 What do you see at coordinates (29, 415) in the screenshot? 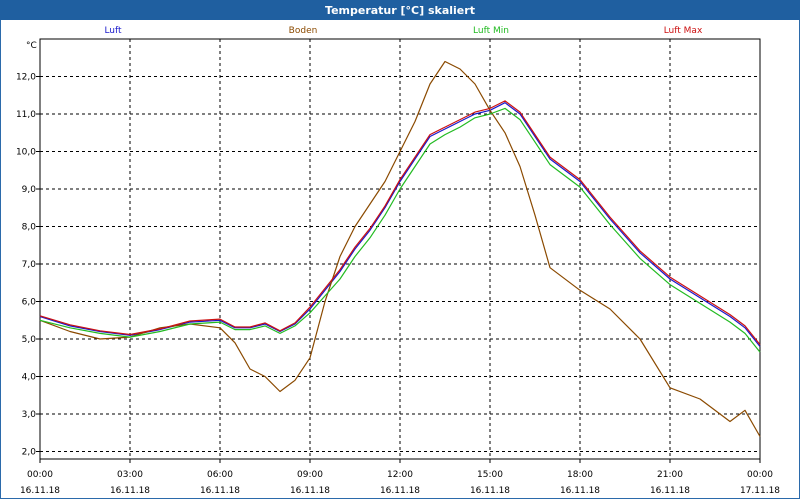
I see `y-tick-label: 3,0` at bounding box center [29, 415].